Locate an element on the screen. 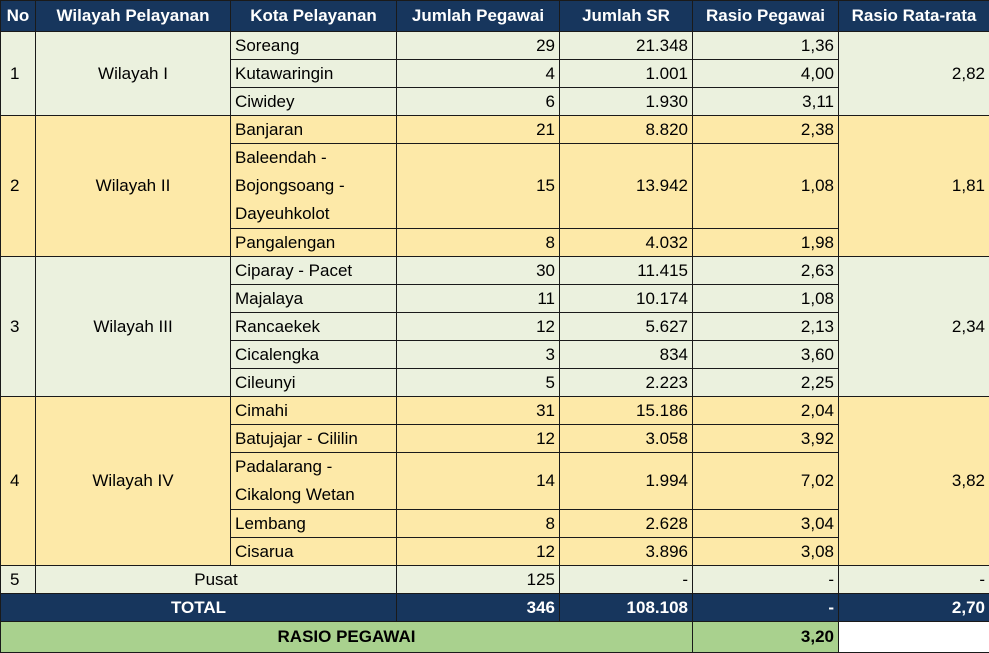 The height and width of the screenshot is (653, 989). kota-cell: Baleendah - Bojongsoang - Dayeuhkolot is located at coordinates (314, 186).